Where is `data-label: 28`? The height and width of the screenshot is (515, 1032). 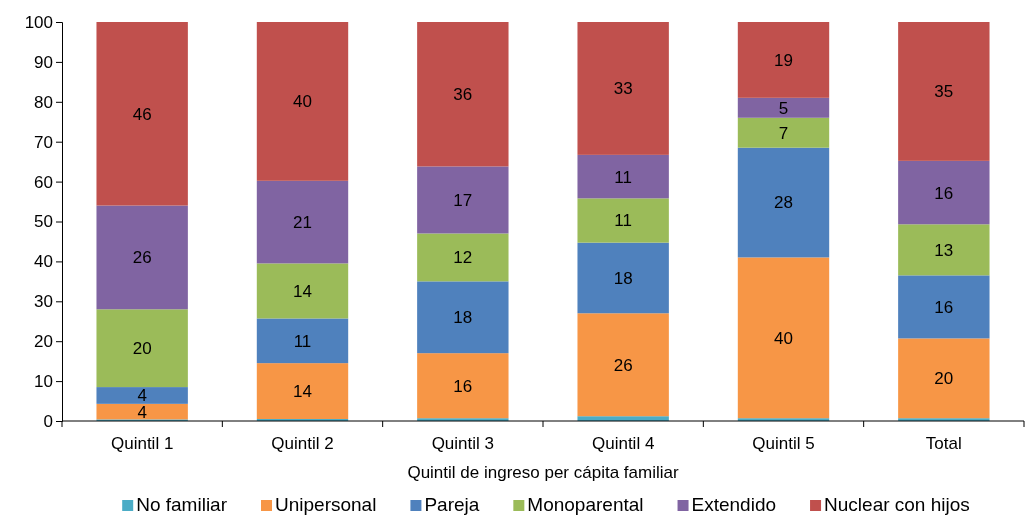 data-label: 28 is located at coordinates (783, 203).